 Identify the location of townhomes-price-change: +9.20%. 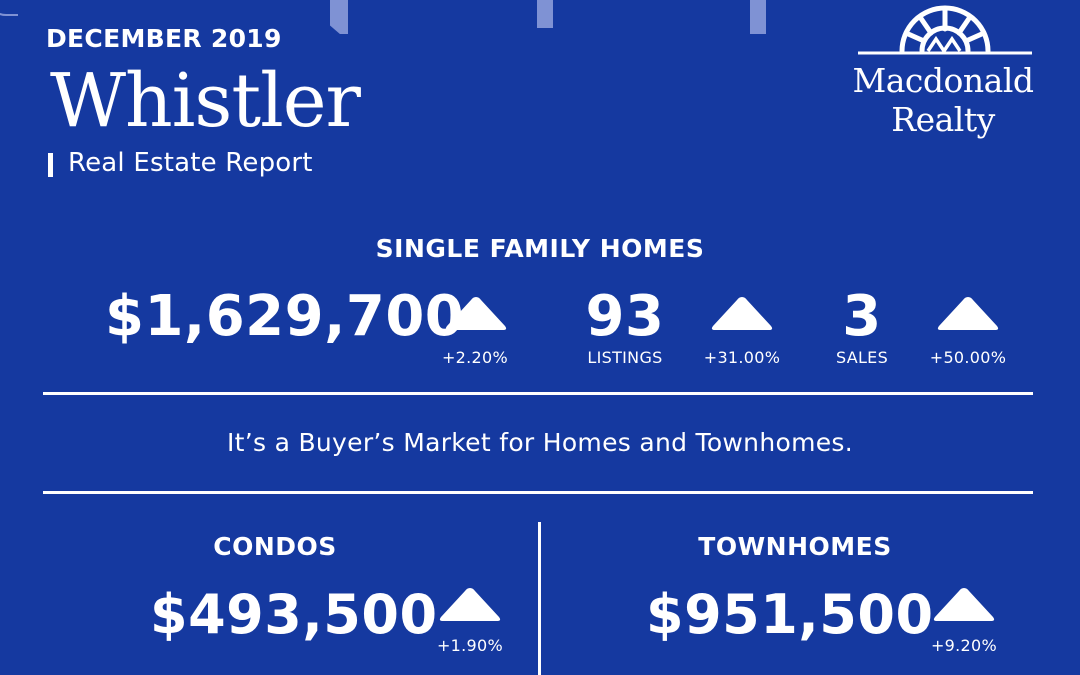
(964, 645).